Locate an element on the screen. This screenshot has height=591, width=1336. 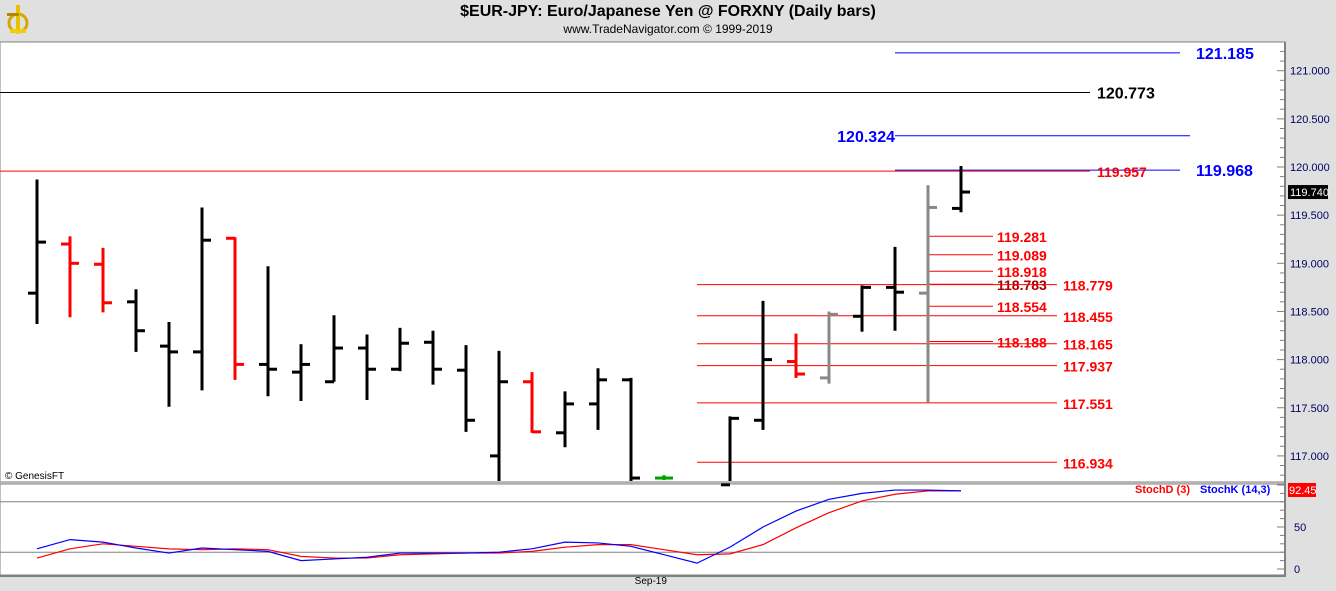
level-label: 117.551 is located at coordinates (1088, 404).